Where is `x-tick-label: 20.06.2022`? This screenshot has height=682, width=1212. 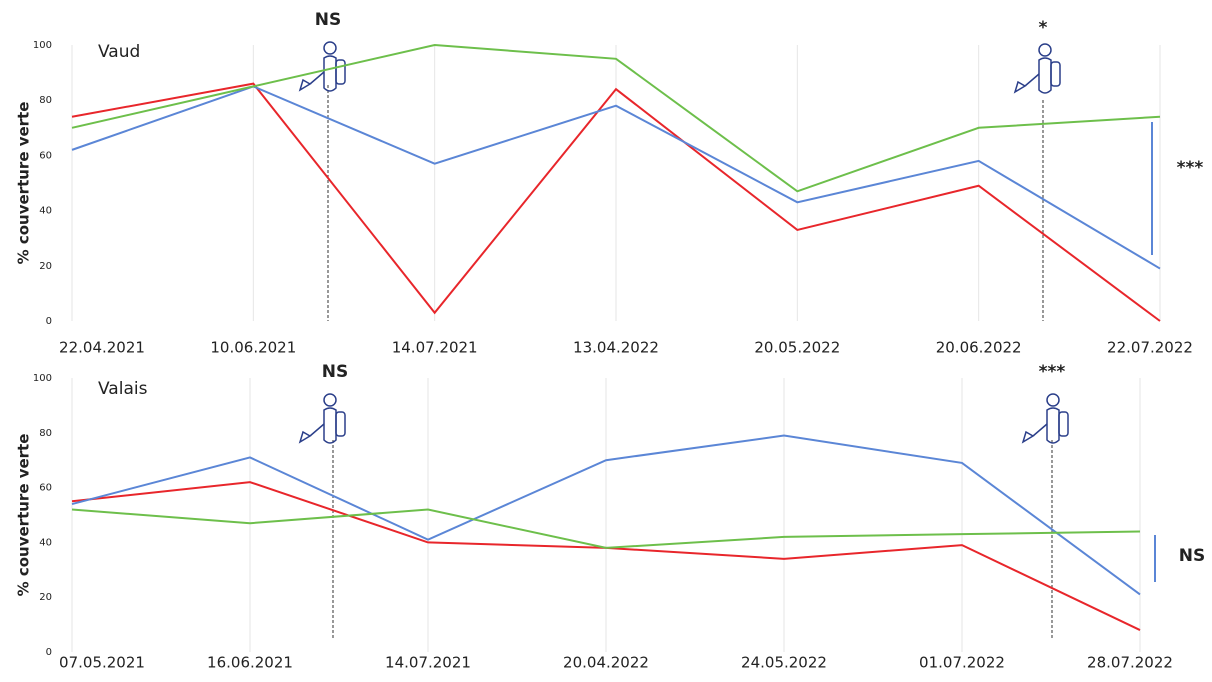
x-tick-label: 20.06.2022 is located at coordinates (979, 348).